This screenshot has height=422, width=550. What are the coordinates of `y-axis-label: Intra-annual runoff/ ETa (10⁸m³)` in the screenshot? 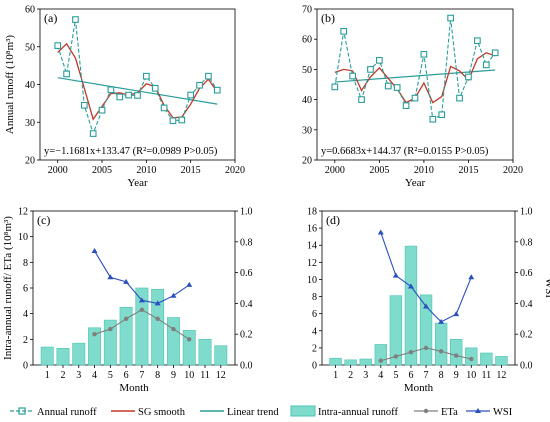 It's located at (8, 288).